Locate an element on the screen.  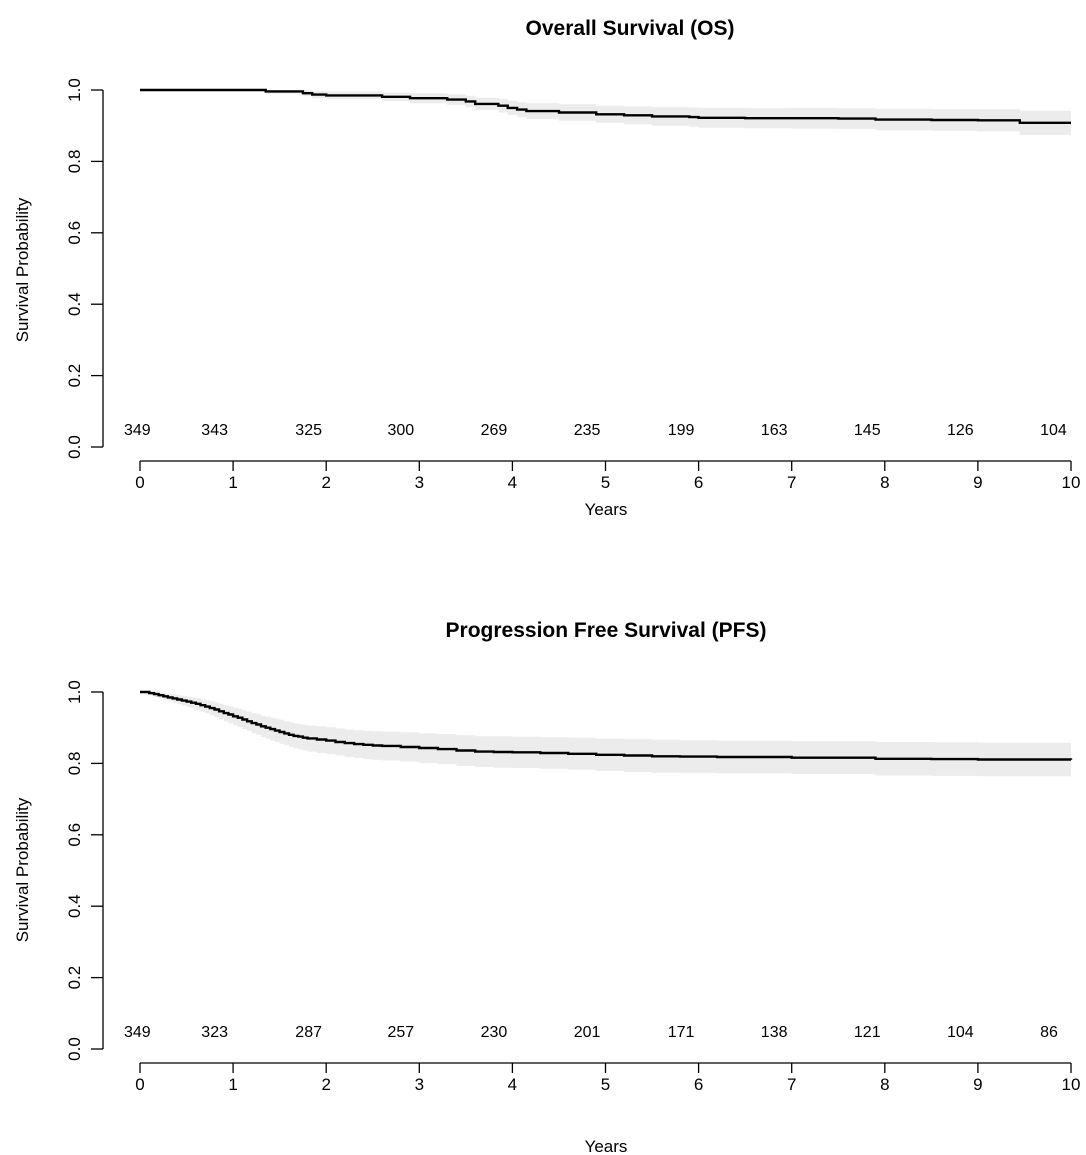
pfs-y-tick-label: 0.2 is located at coordinates (74, 978).